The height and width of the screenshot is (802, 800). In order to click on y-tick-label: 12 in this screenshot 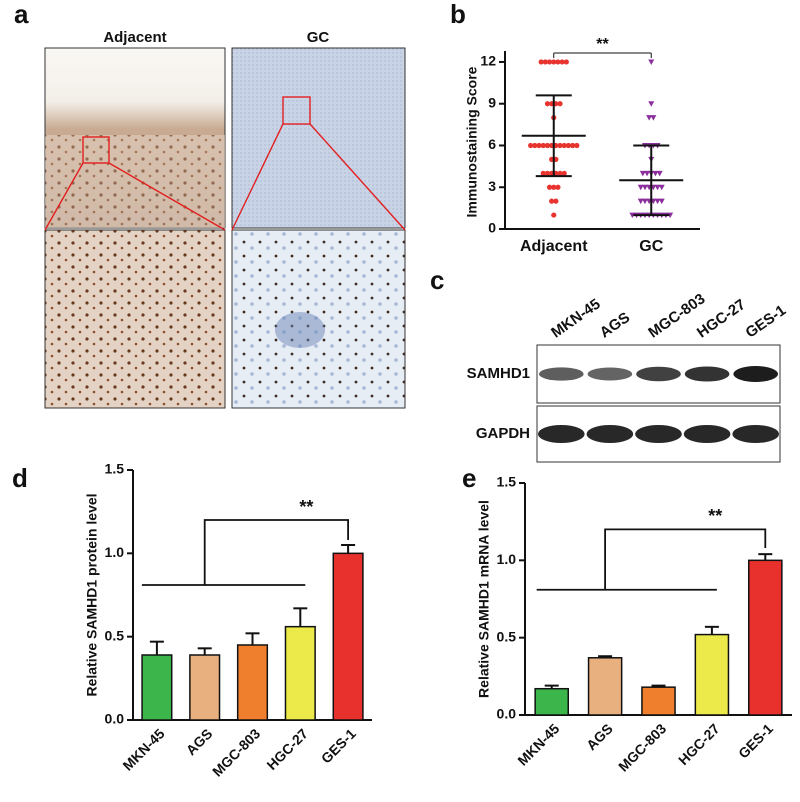, I will do `click(488, 61)`.